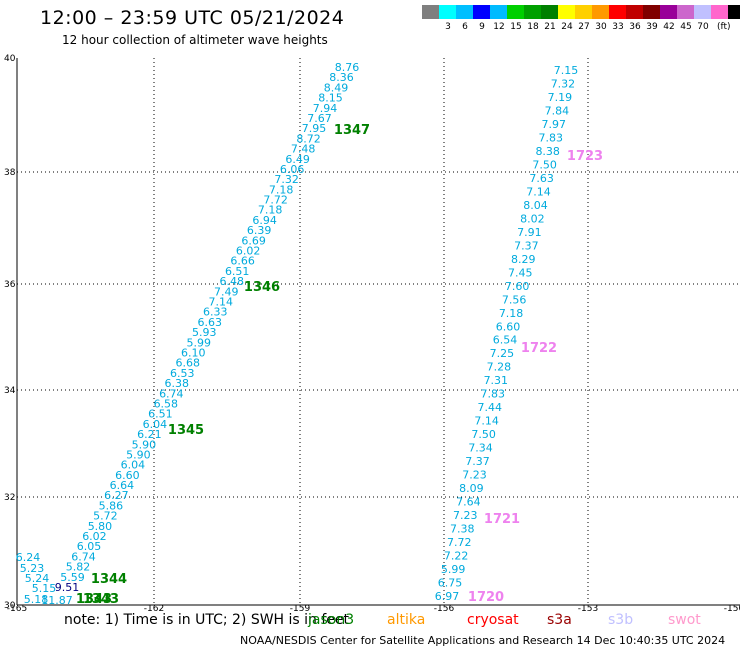 The height and width of the screenshot is (650, 740). Describe the element at coordinates (193, 352) in the screenshot. I see `swh-value: 6.10` at that location.